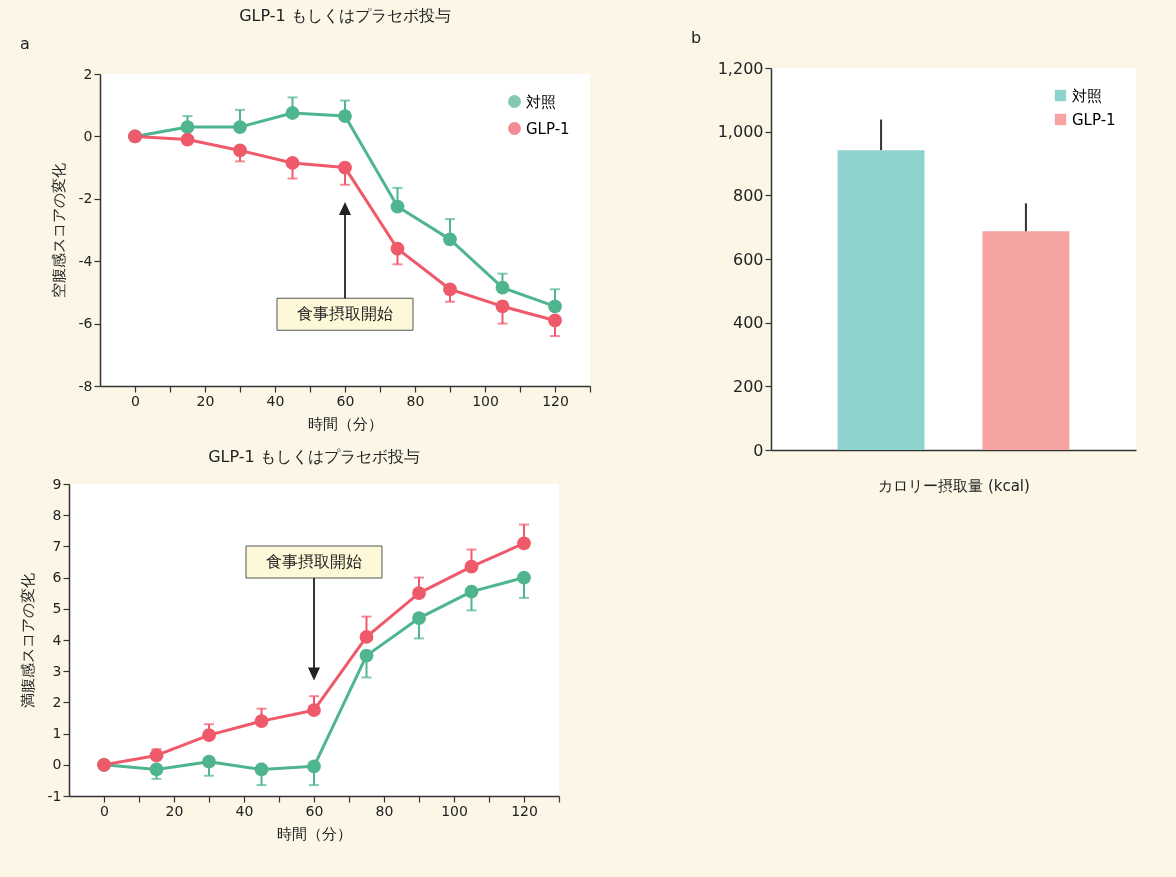  I want to click on y-tick-label: -4, so click(85, 260).